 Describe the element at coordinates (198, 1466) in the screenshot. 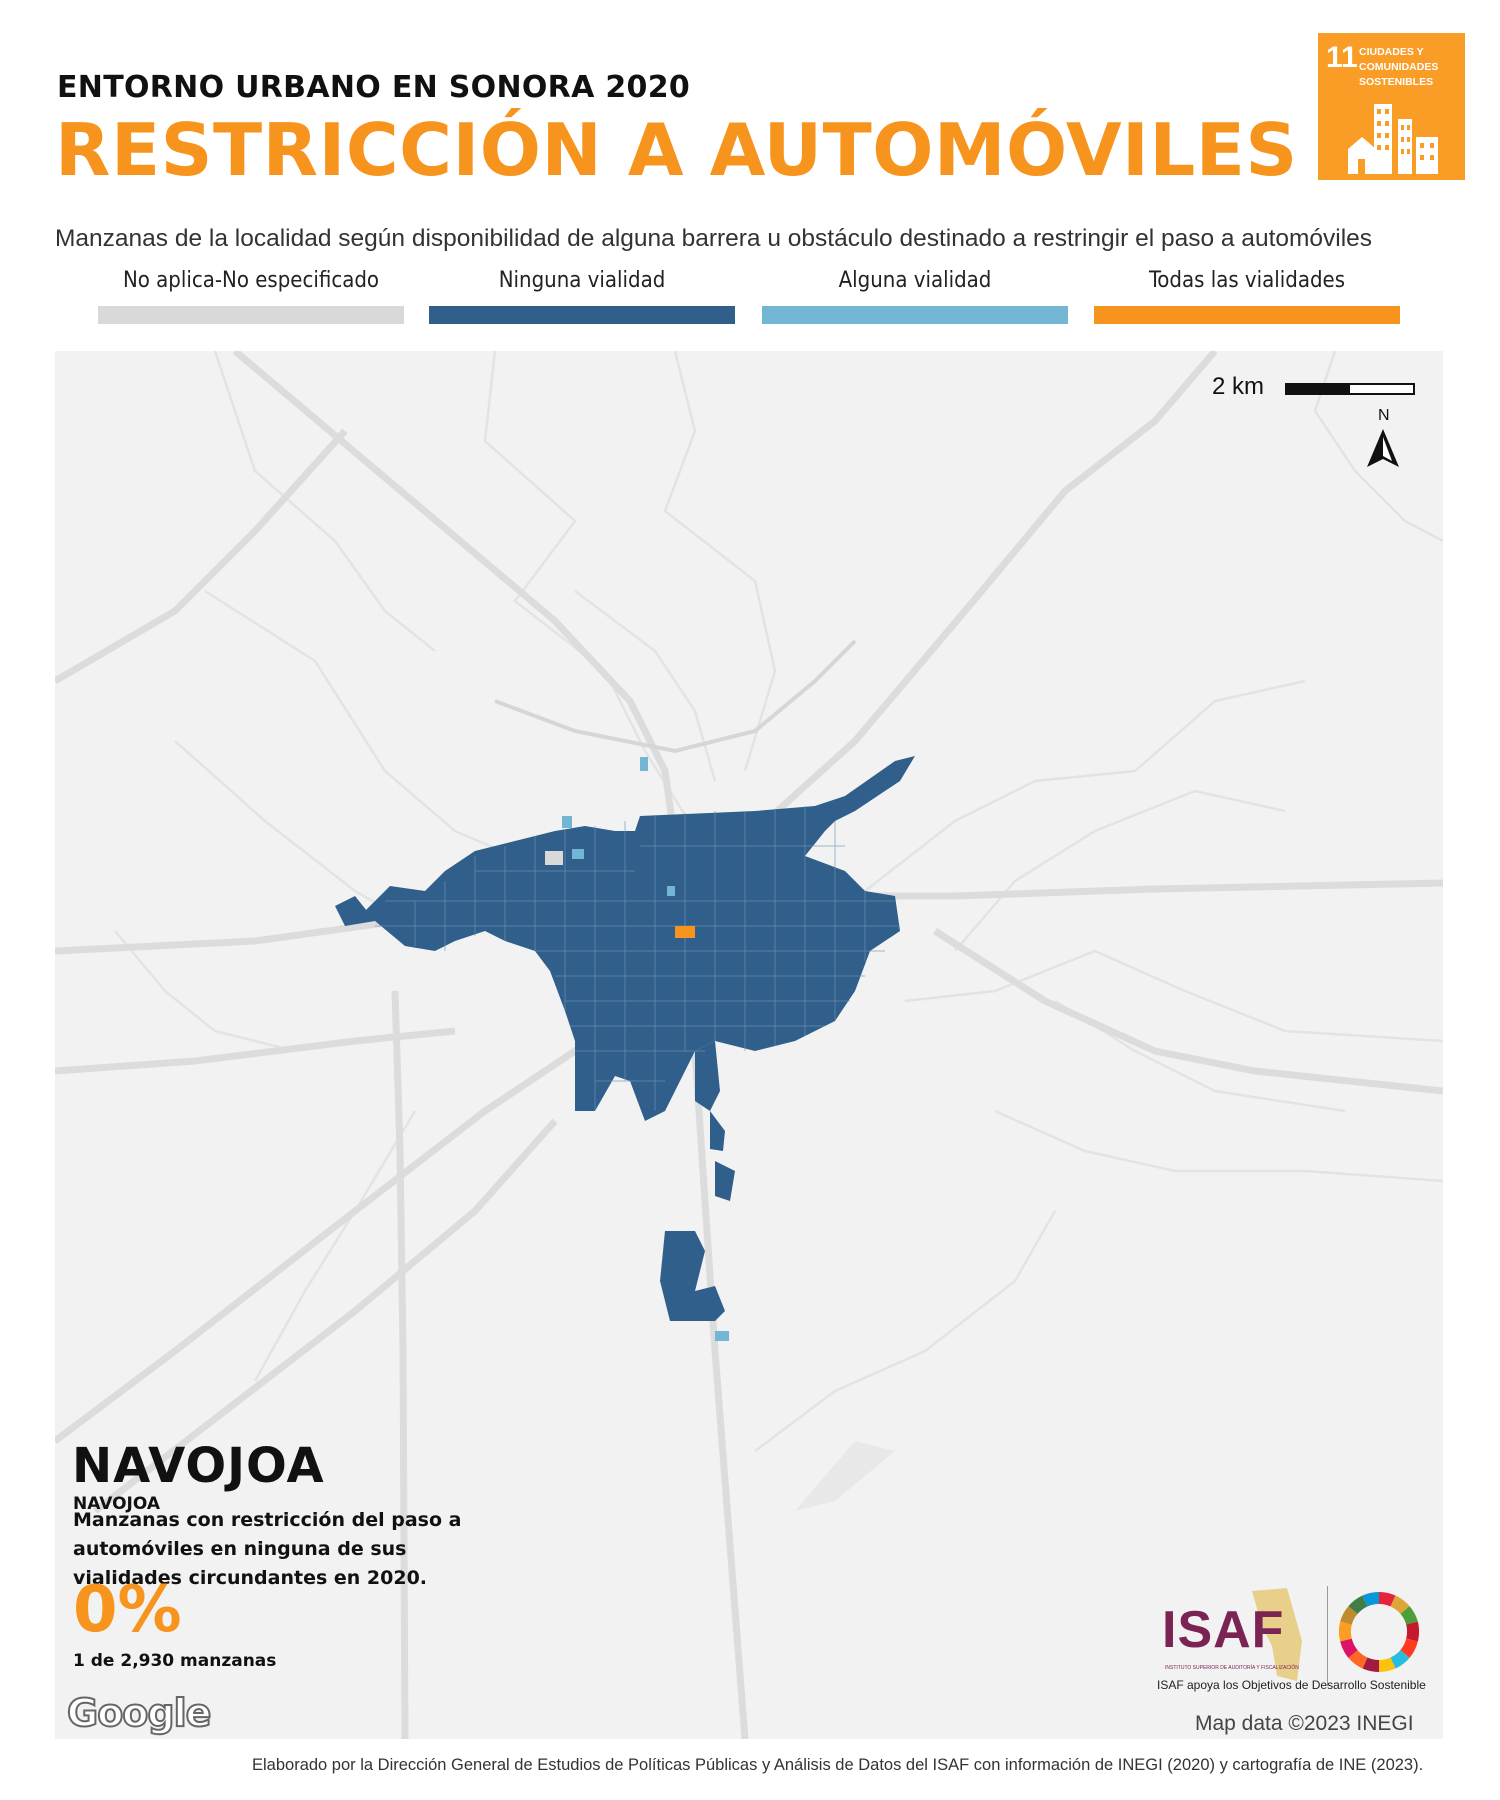

I see `locality-name: NAVOJOA` at that location.